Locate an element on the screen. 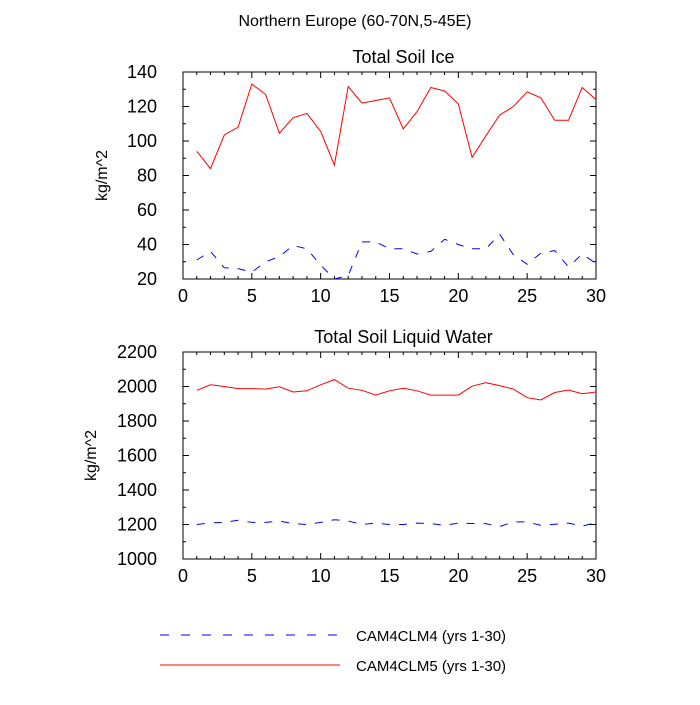 The height and width of the screenshot is (705, 700). y-tick-label: 1400 is located at coordinates (137, 490).